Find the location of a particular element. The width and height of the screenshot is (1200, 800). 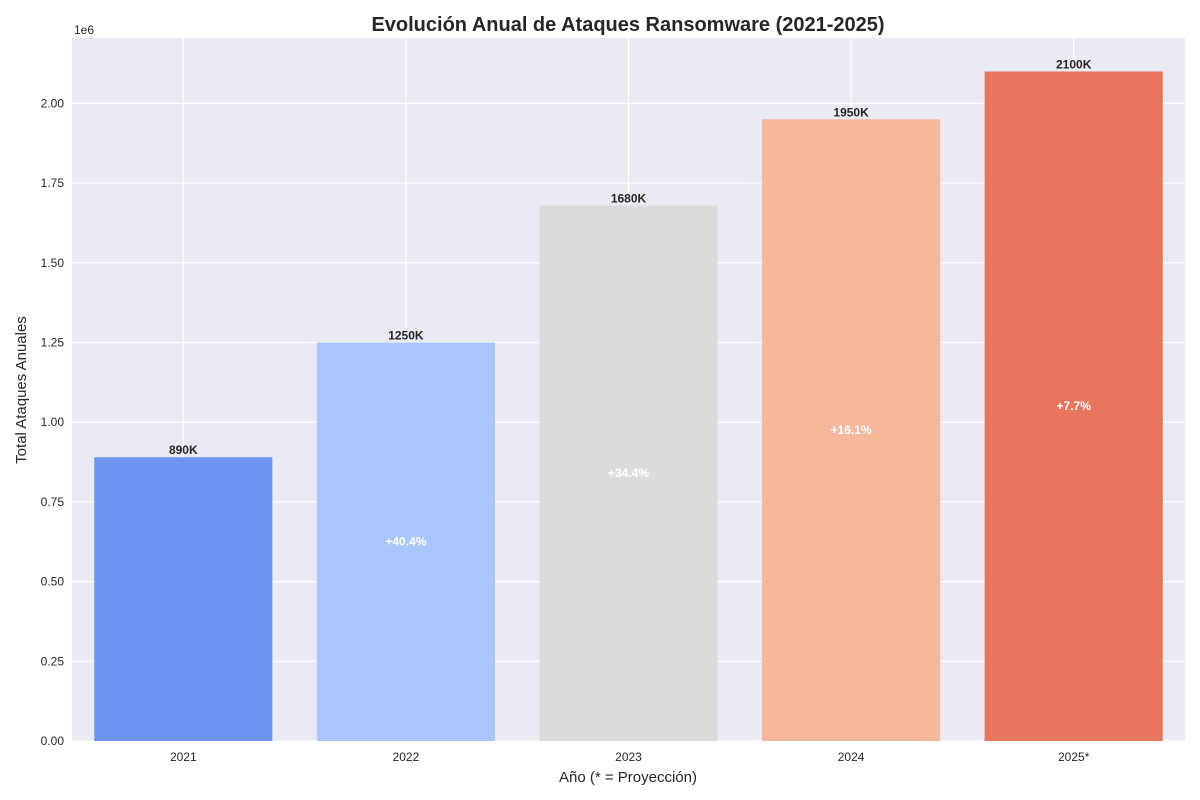

y-tick-label: 0.00 is located at coordinates (53, 741).